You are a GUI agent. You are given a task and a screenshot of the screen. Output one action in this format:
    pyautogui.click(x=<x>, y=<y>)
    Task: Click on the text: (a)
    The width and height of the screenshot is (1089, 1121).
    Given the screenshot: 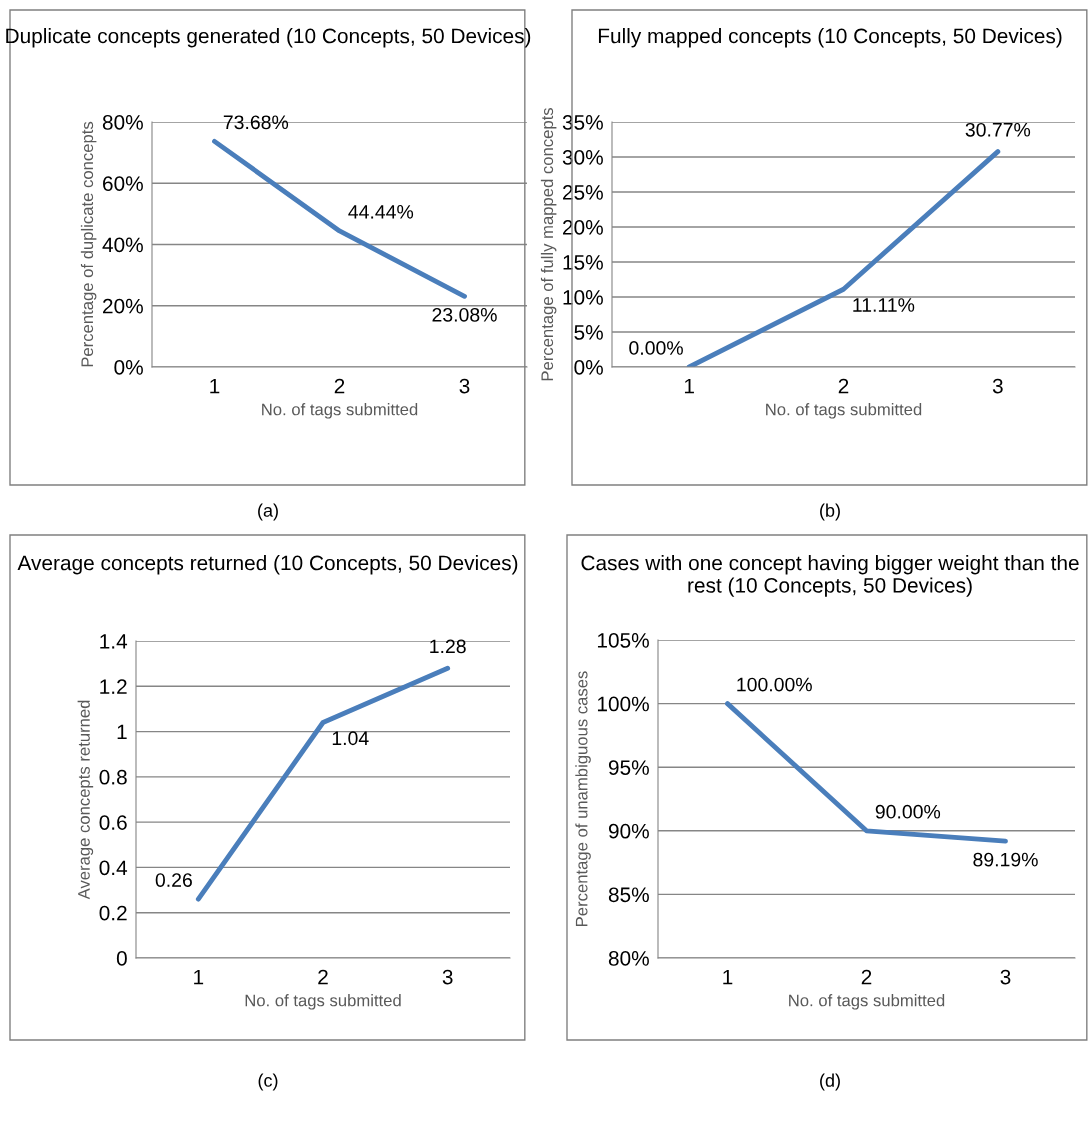 What is the action you would take?
    pyautogui.click(x=268, y=512)
    